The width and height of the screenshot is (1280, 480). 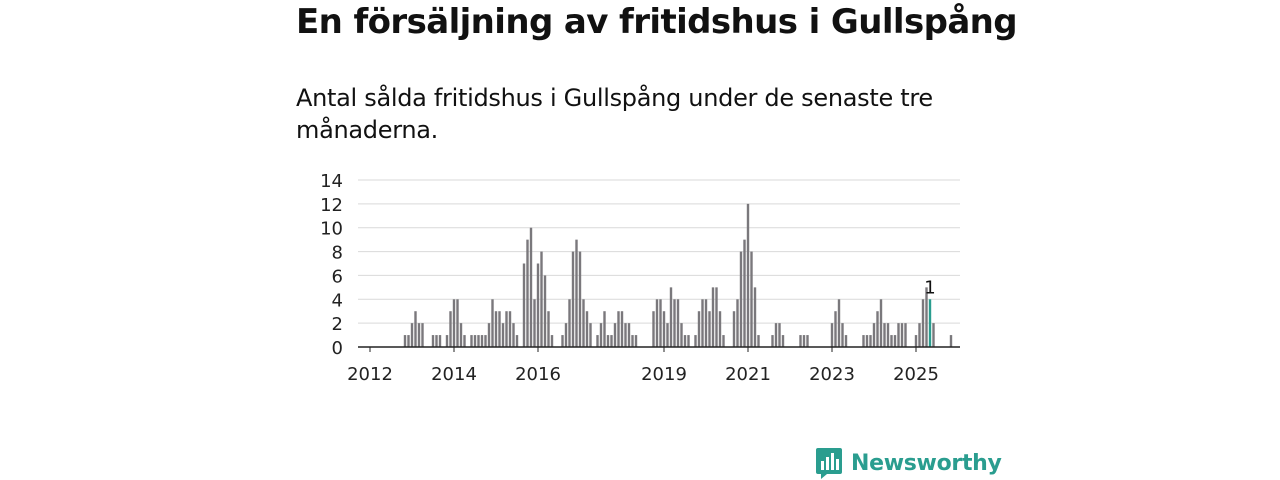 I want to click on x-axis-labels: 2012 2014 2016 2019 2021 2023 2025, so click(x=643, y=366).